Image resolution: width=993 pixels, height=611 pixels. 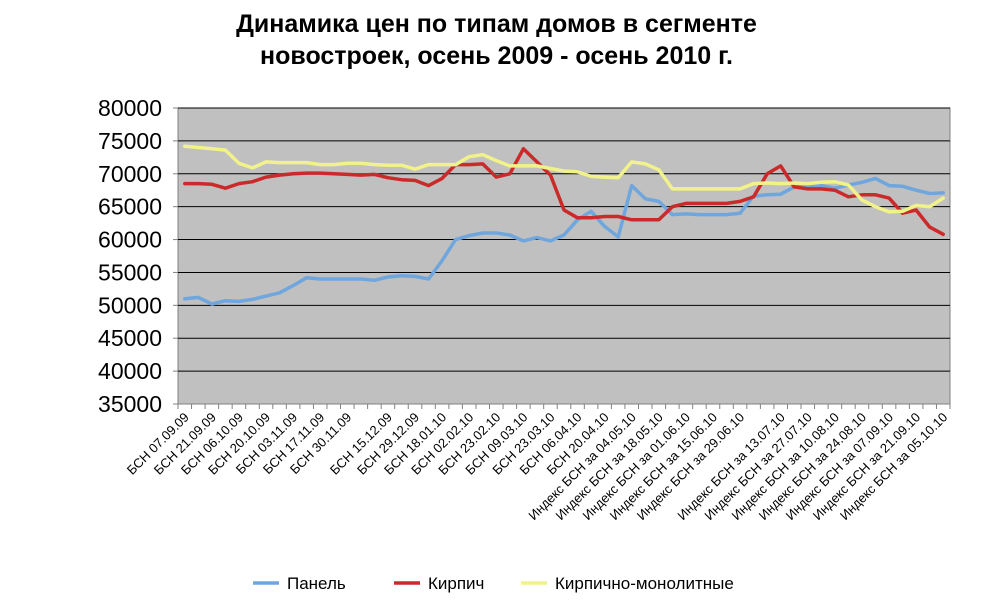 I want to click on legend: Панель Кирпич Кирпично-монолитные, so click(x=493, y=583).